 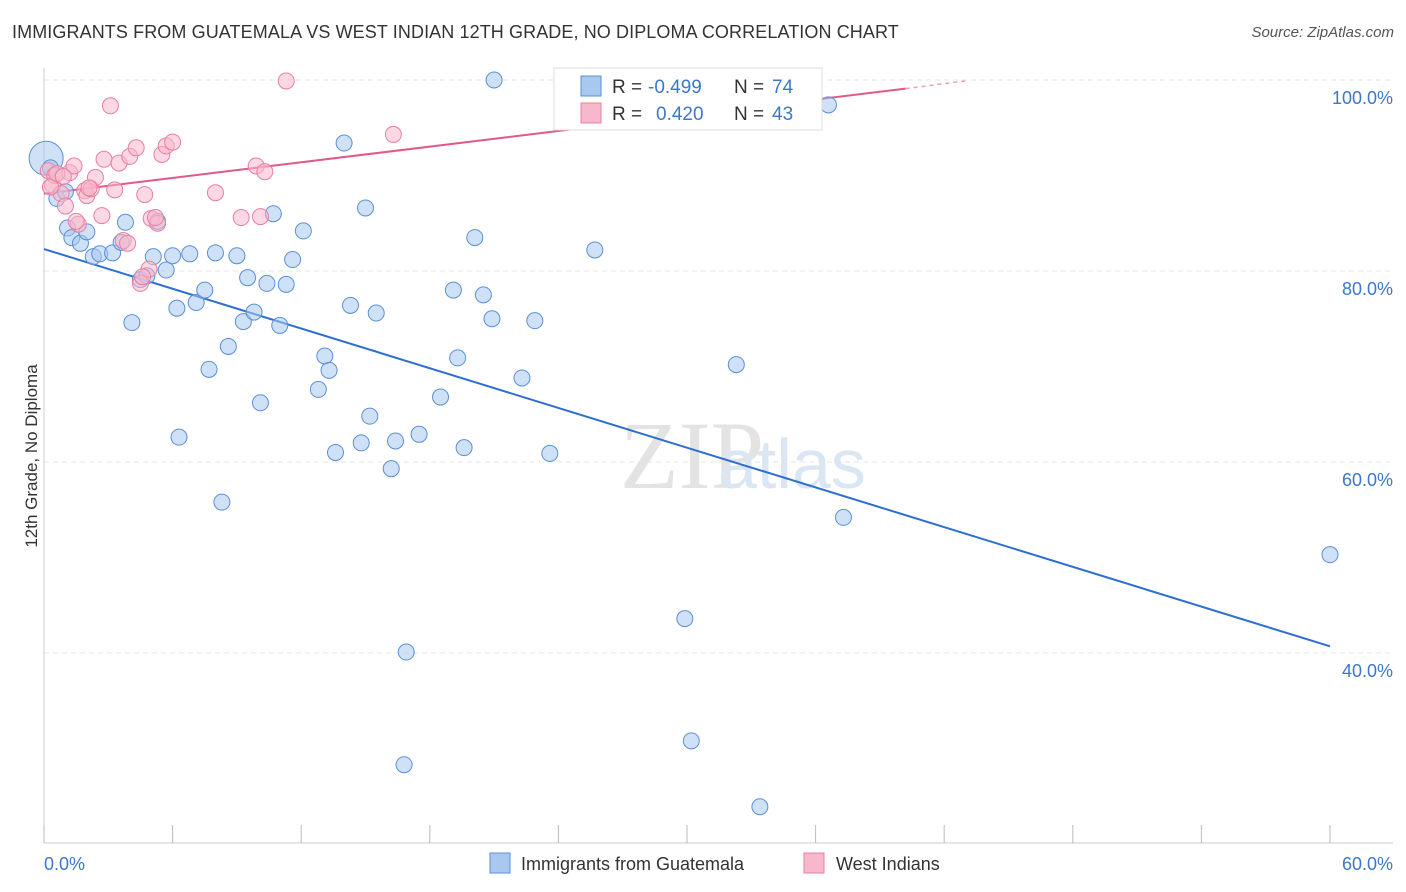 What do you see at coordinates (1362, 384) in the screenshot?
I see `y-tick-labels: 40.0% 60.0% 80.0% 100.0%` at bounding box center [1362, 384].